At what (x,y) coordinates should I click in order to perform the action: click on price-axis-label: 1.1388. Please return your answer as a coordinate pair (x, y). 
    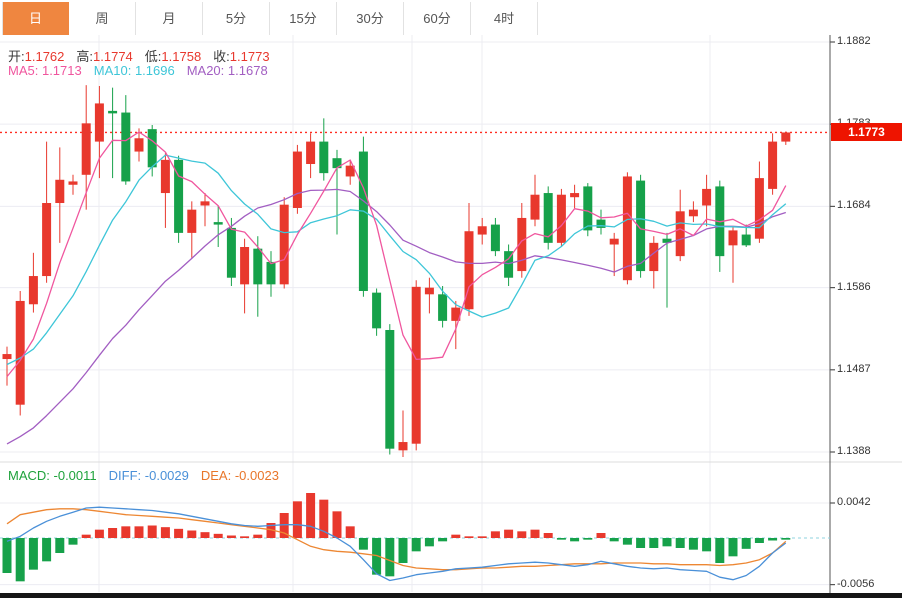
    Looking at the image, I should click on (854, 451).